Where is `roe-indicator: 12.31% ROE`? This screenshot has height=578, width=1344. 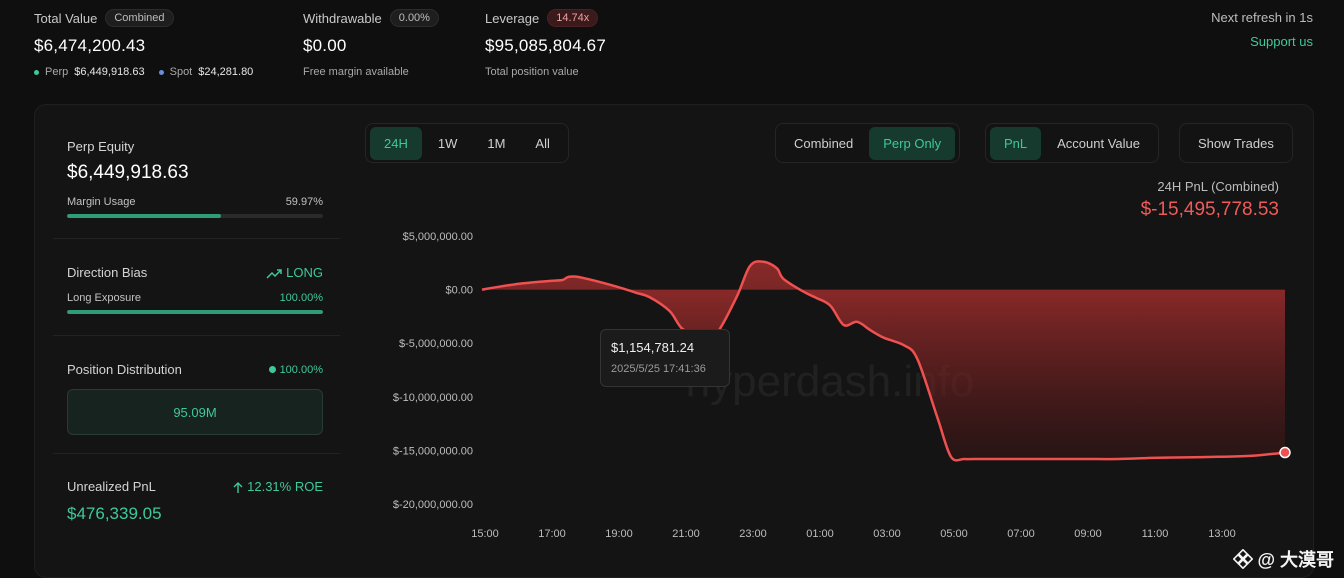 roe-indicator: 12.31% ROE is located at coordinates (278, 486).